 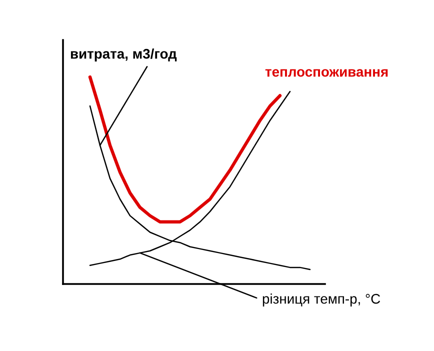 What do you see at coordinates (321, 300) in the screenshot?
I see `text: різниця темп-р, °C` at bounding box center [321, 300].